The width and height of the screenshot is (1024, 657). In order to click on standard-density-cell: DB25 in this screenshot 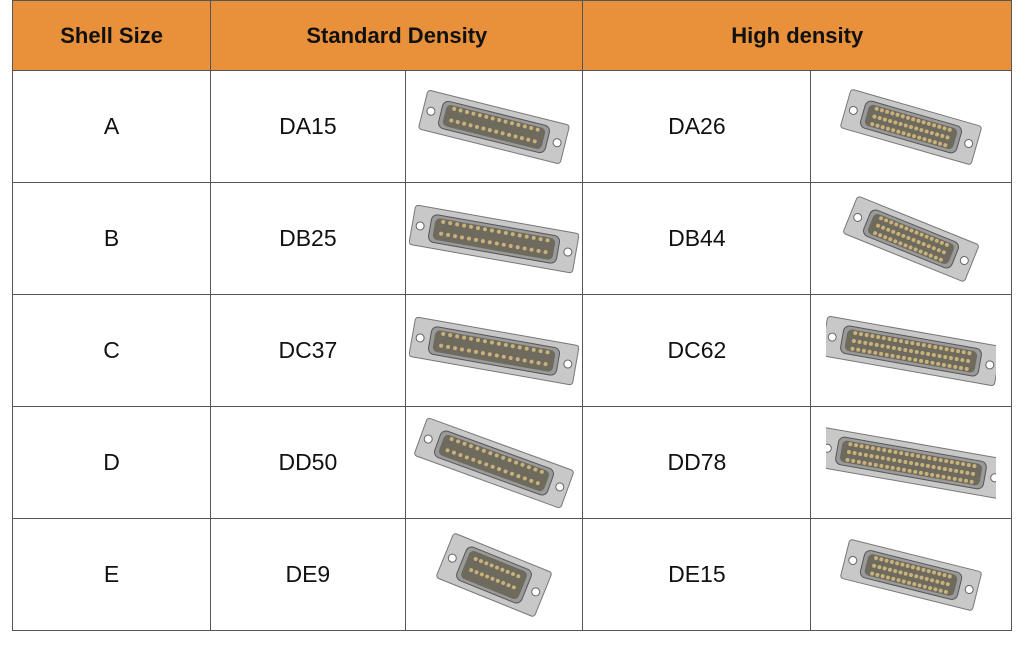, I will do `click(308, 238)`.